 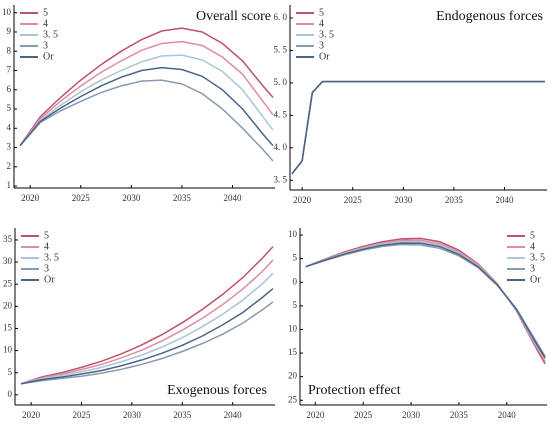 What do you see at coordinates (217, 390) in the screenshot?
I see `chart-title: Exogenous forces` at bounding box center [217, 390].